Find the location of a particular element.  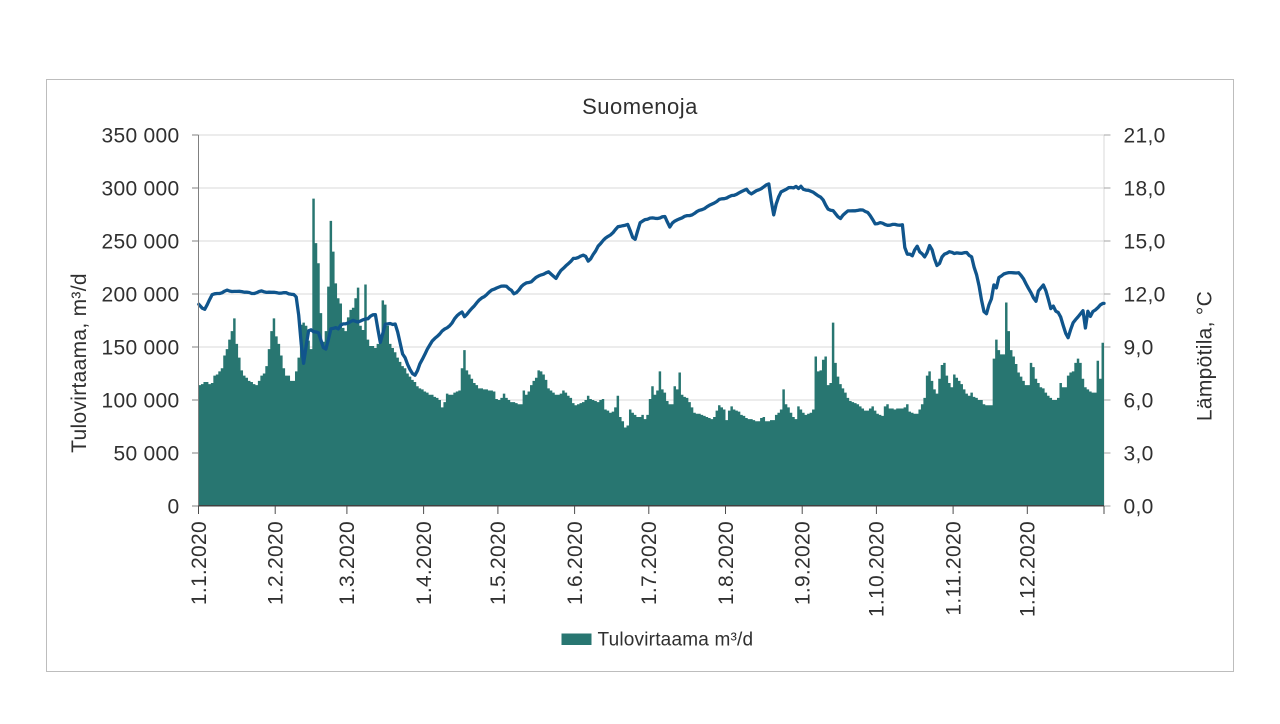

svg-text: 1.10.2020 is located at coordinates (877, 569).